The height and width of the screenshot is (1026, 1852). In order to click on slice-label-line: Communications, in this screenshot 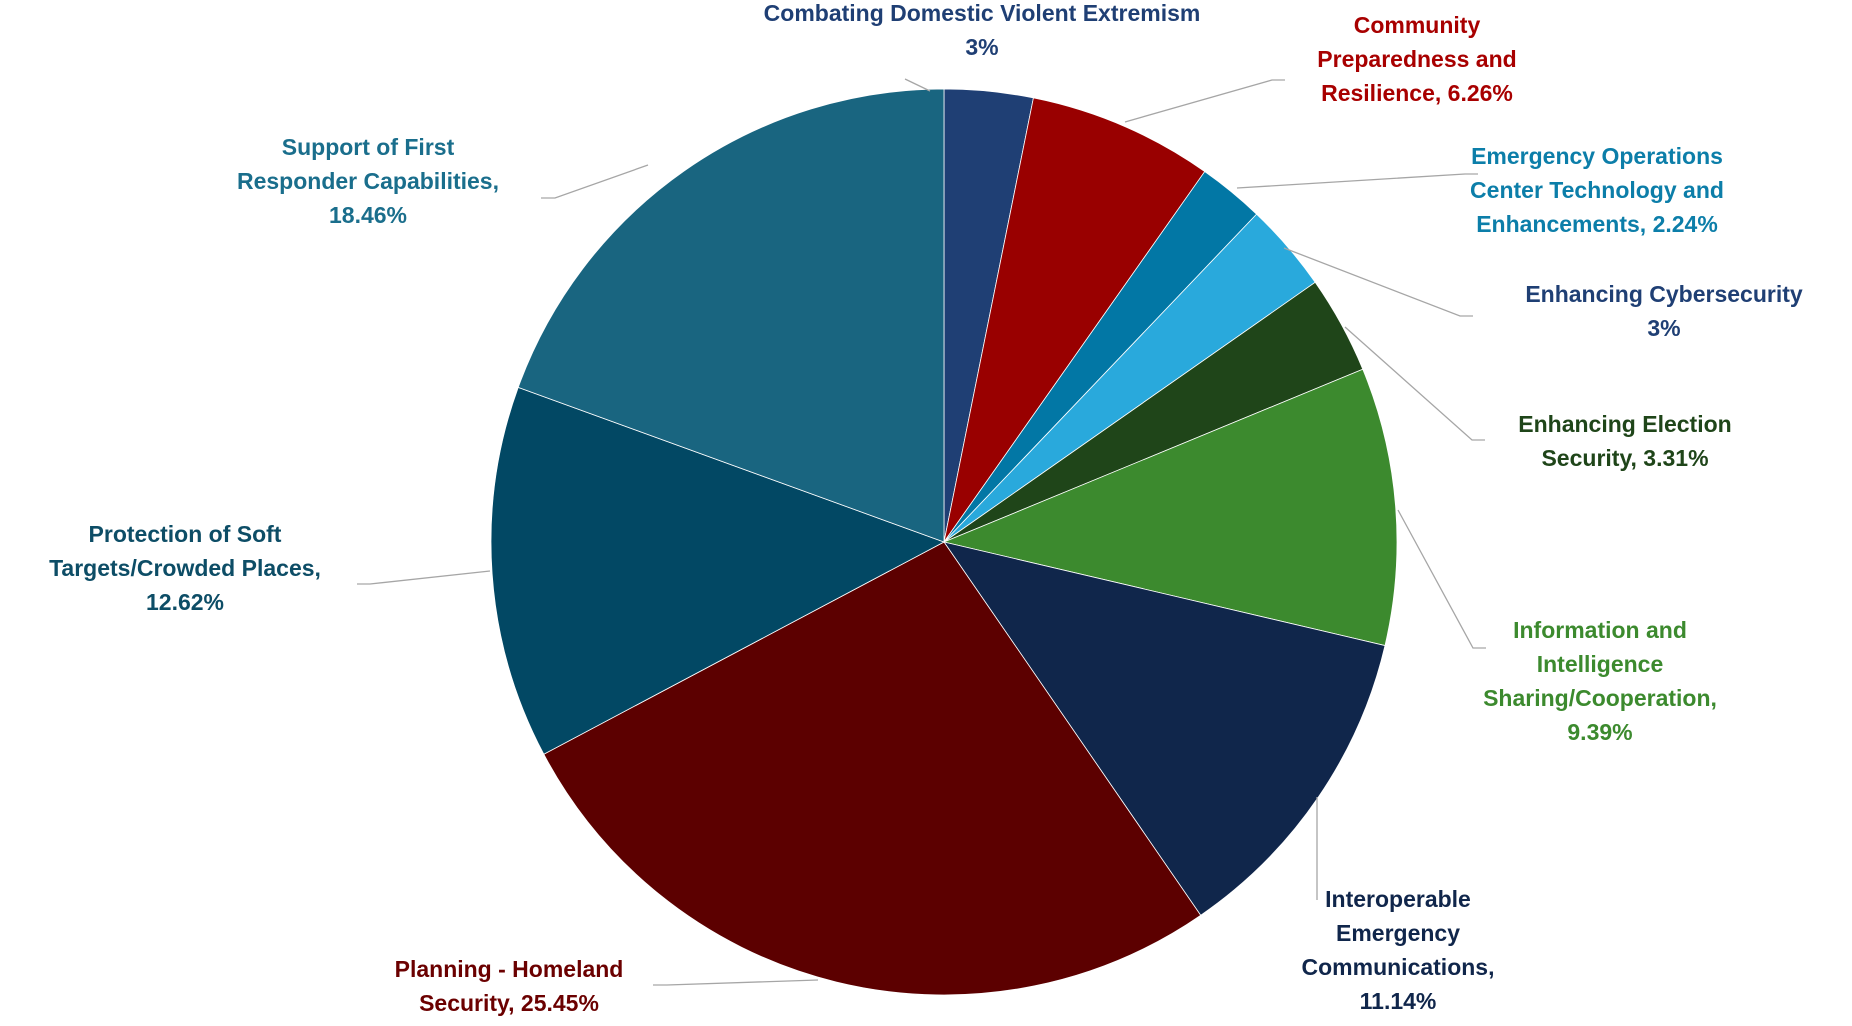, I will do `click(1398, 967)`.